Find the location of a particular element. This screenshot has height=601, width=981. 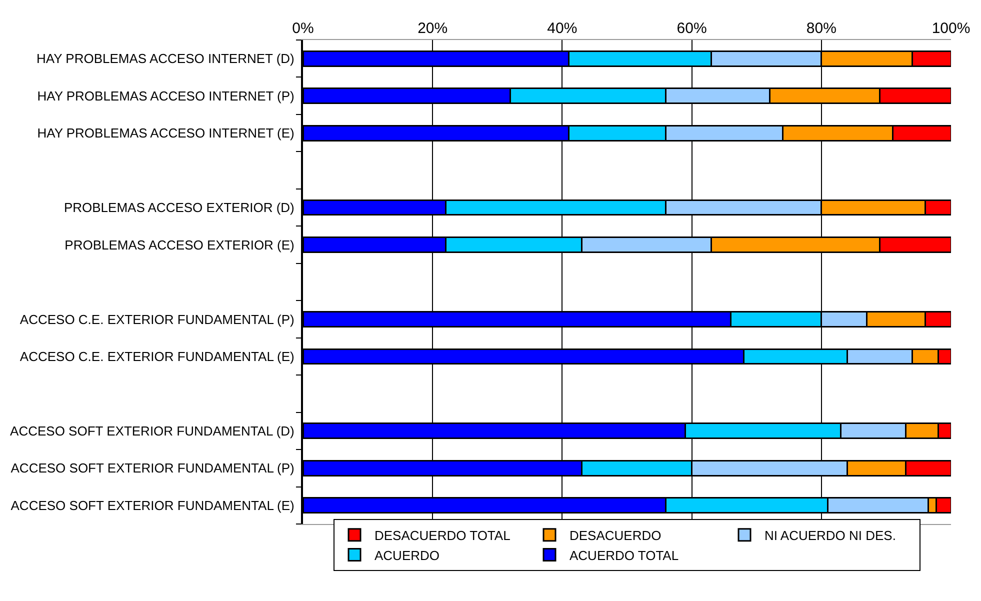

x-tick-label: 100% is located at coordinates (951, 28).